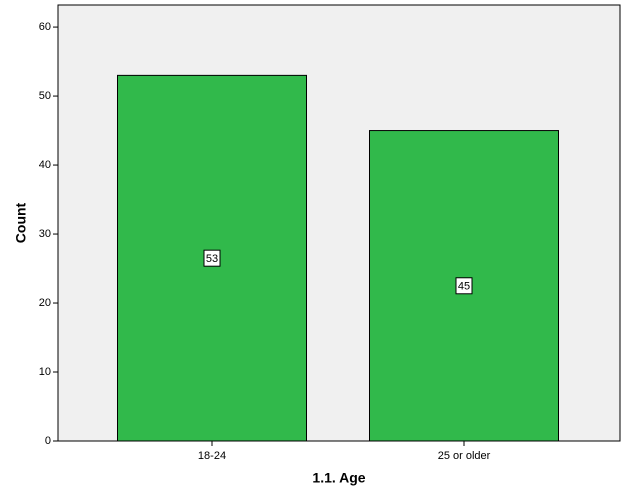 The image size is (626, 501). Describe the element at coordinates (45, 27) in the screenshot. I see `y-tick-label: 60` at that location.